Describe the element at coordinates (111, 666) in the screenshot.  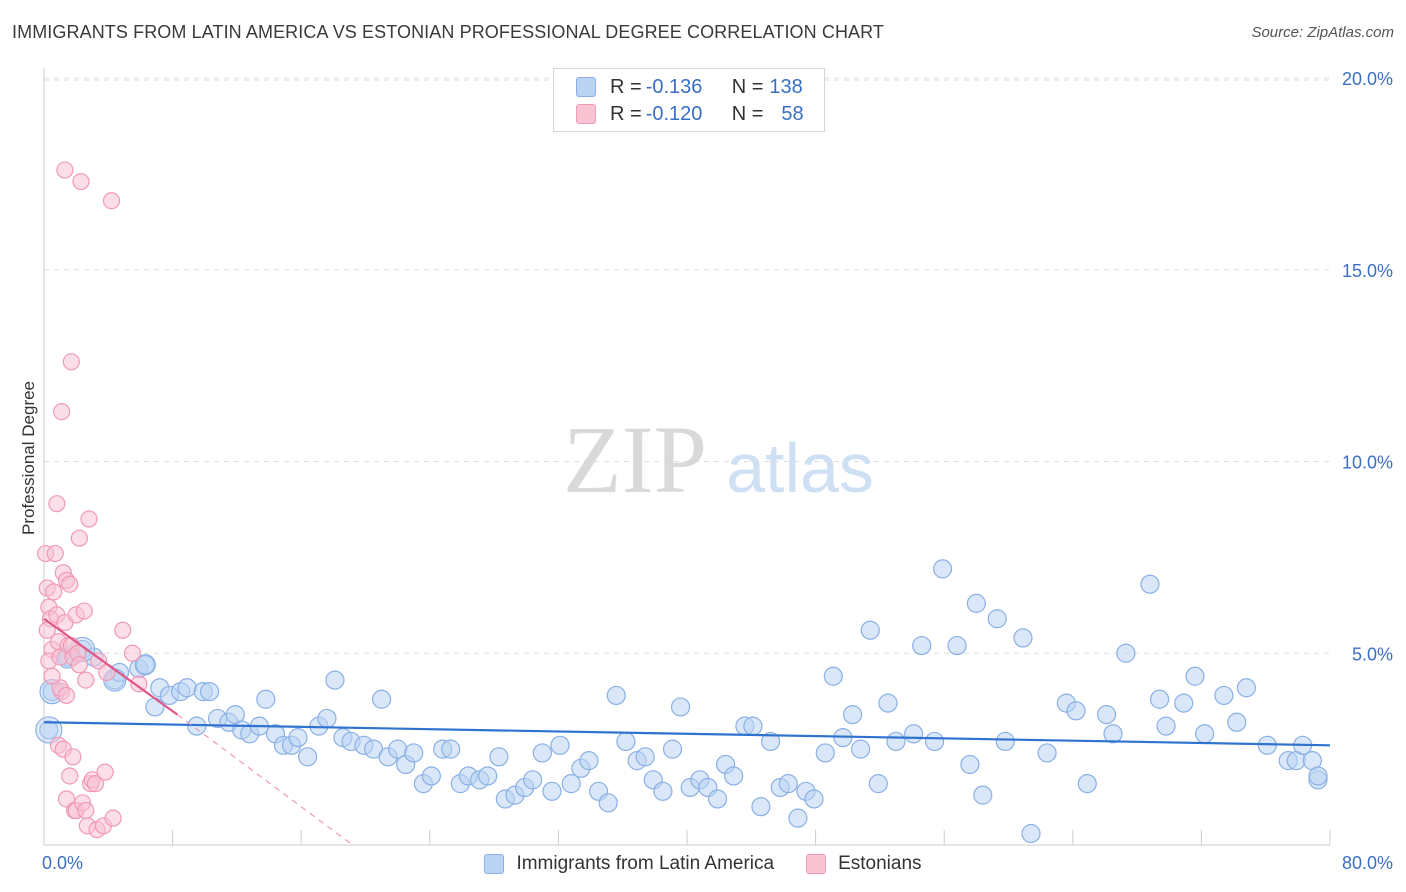
I see `trend-line-estonians` at that location.